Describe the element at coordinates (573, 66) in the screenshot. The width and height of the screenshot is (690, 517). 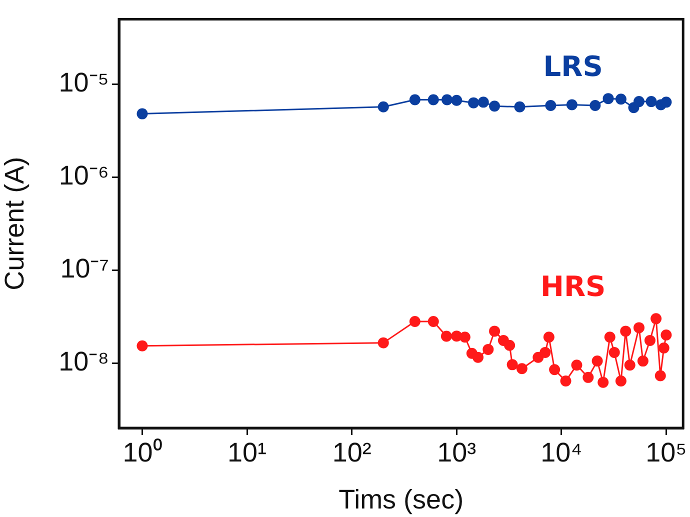
I see `series-label: LRS` at that location.